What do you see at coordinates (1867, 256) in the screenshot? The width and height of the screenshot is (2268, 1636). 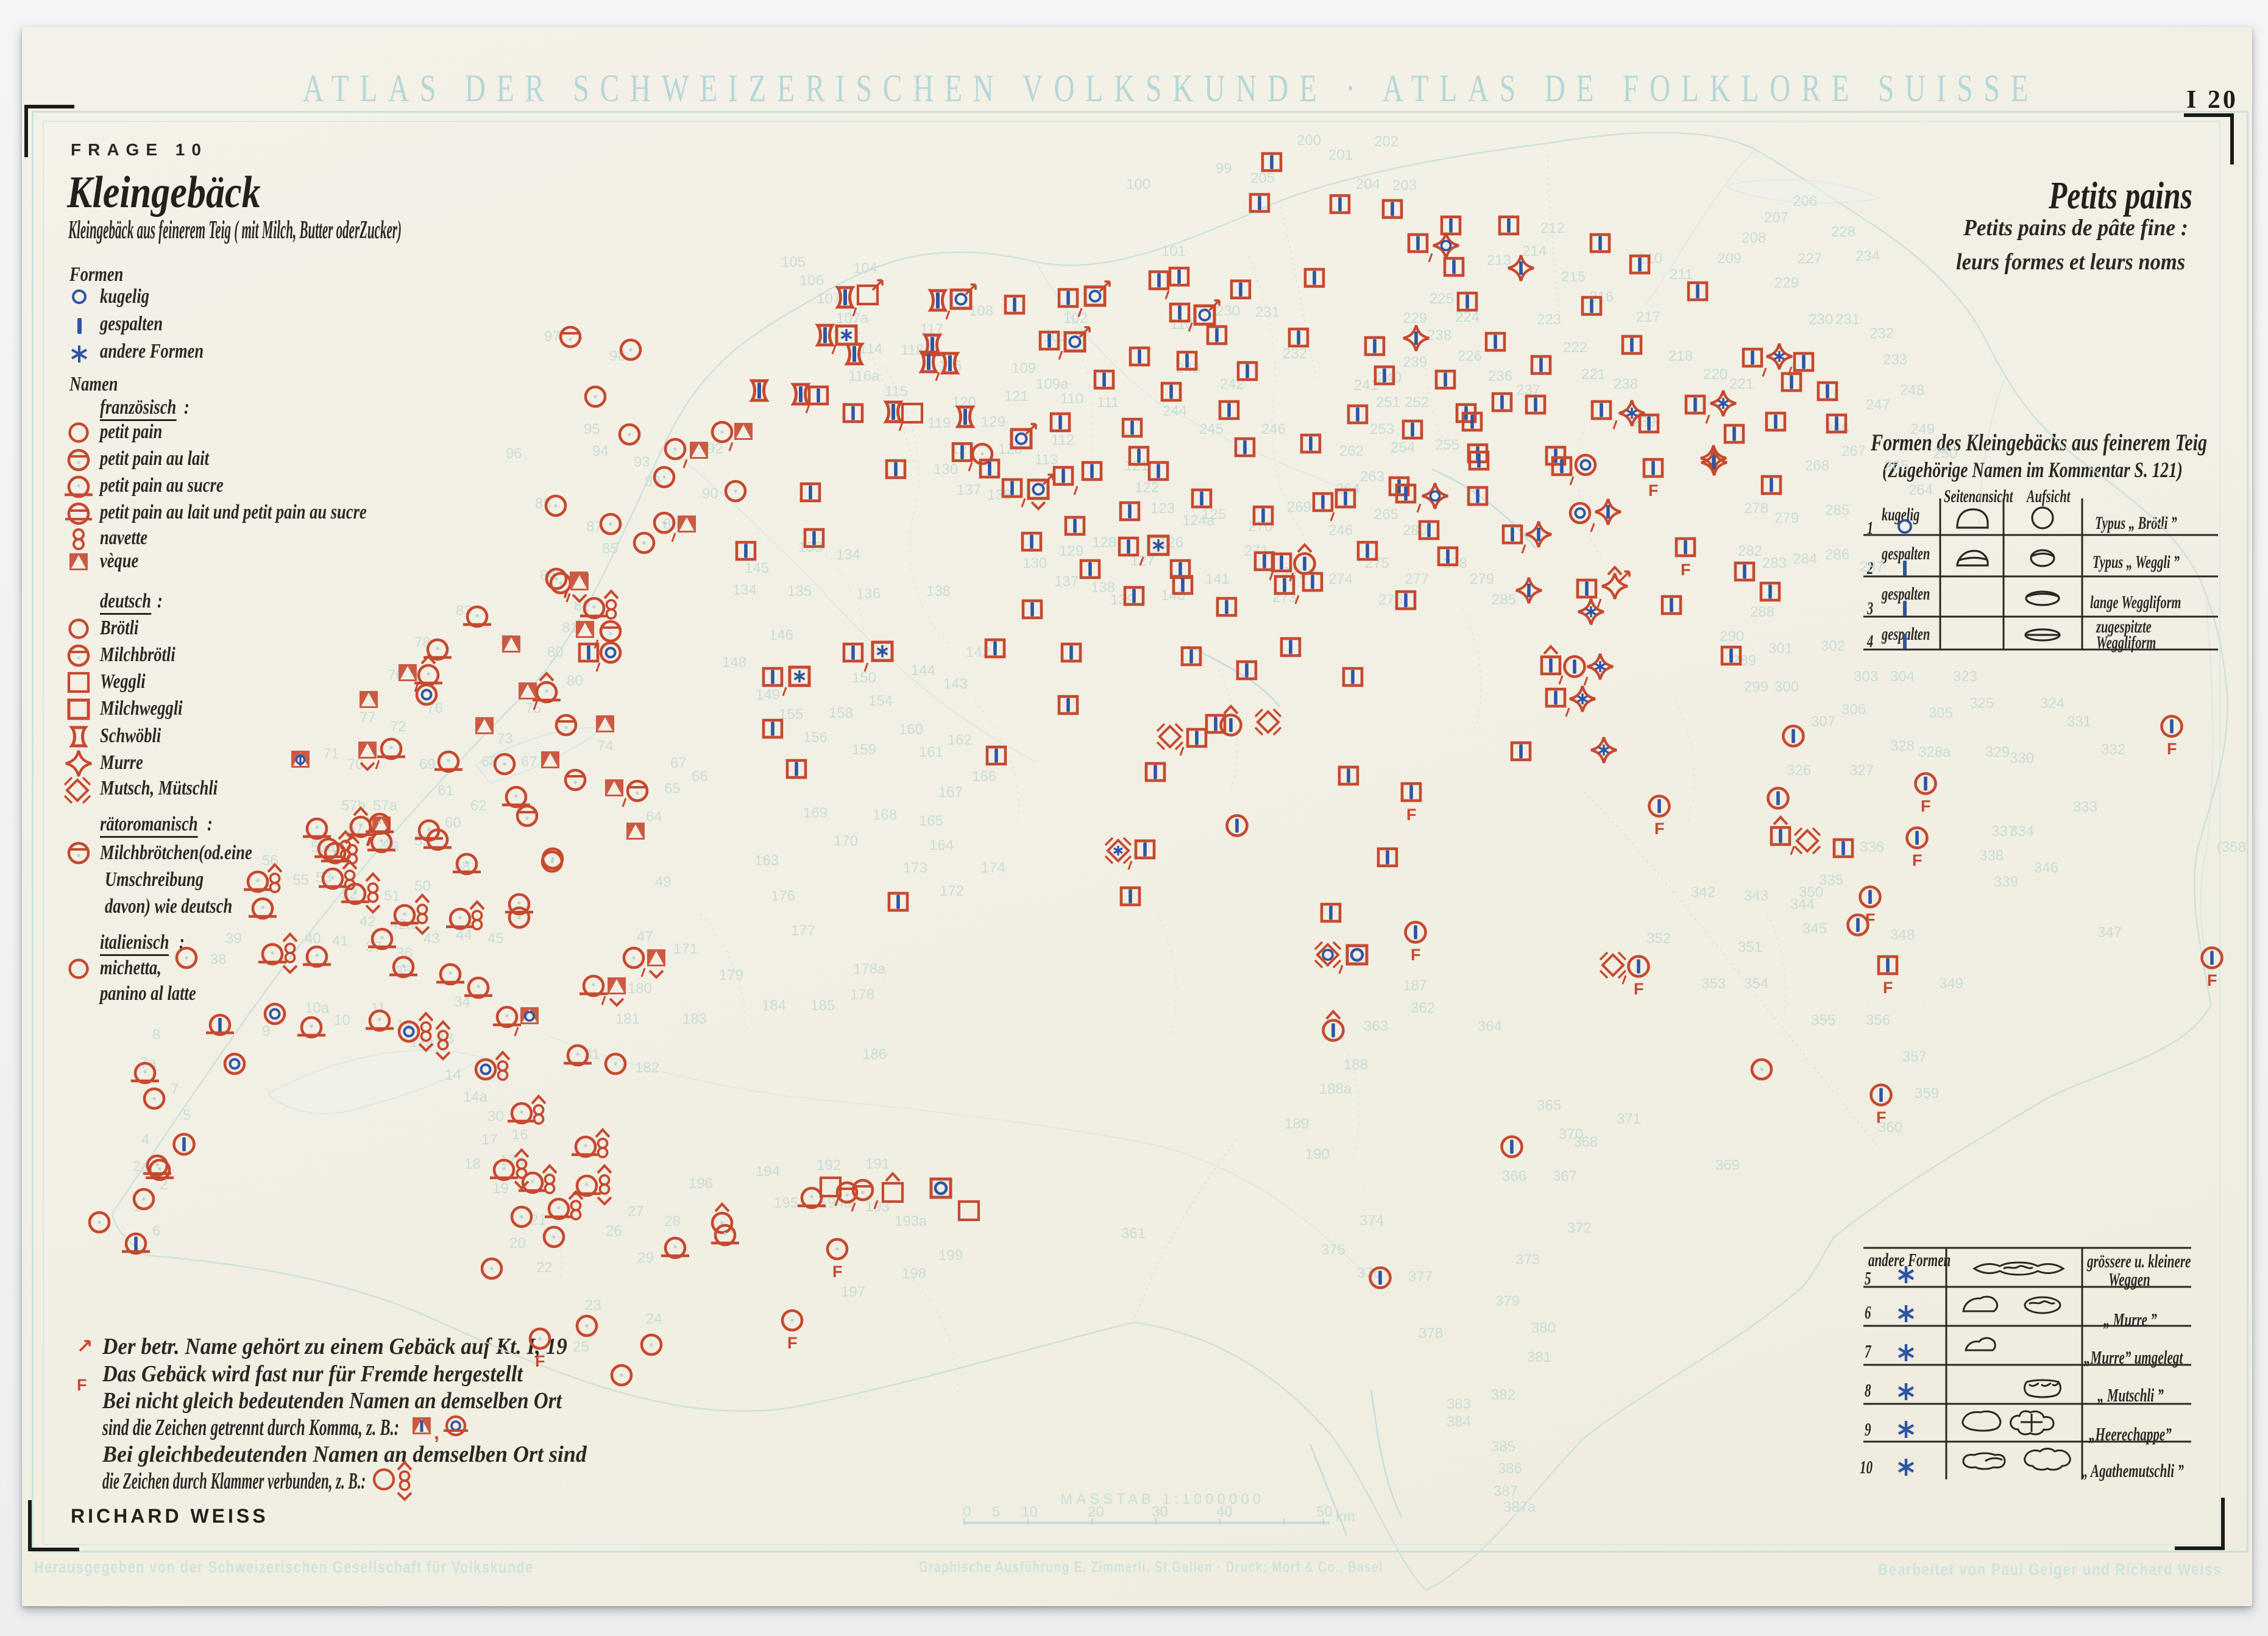 I see `svg-text: 234` at bounding box center [1867, 256].